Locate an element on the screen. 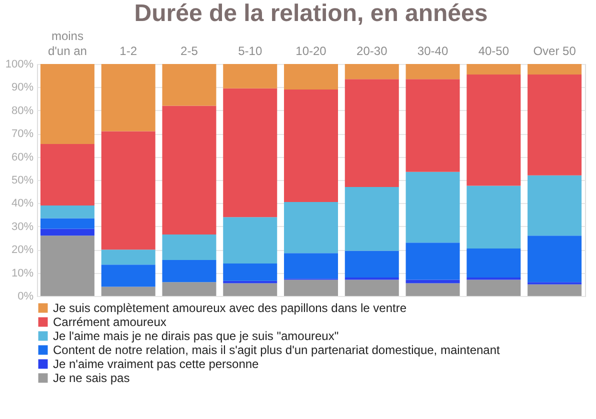 The width and height of the screenshot is (596, 419). legend-label: Content de notre relation, mais il s'agit plus d'un partenariat domestique, maintenant is located at coordinates (277, 350).